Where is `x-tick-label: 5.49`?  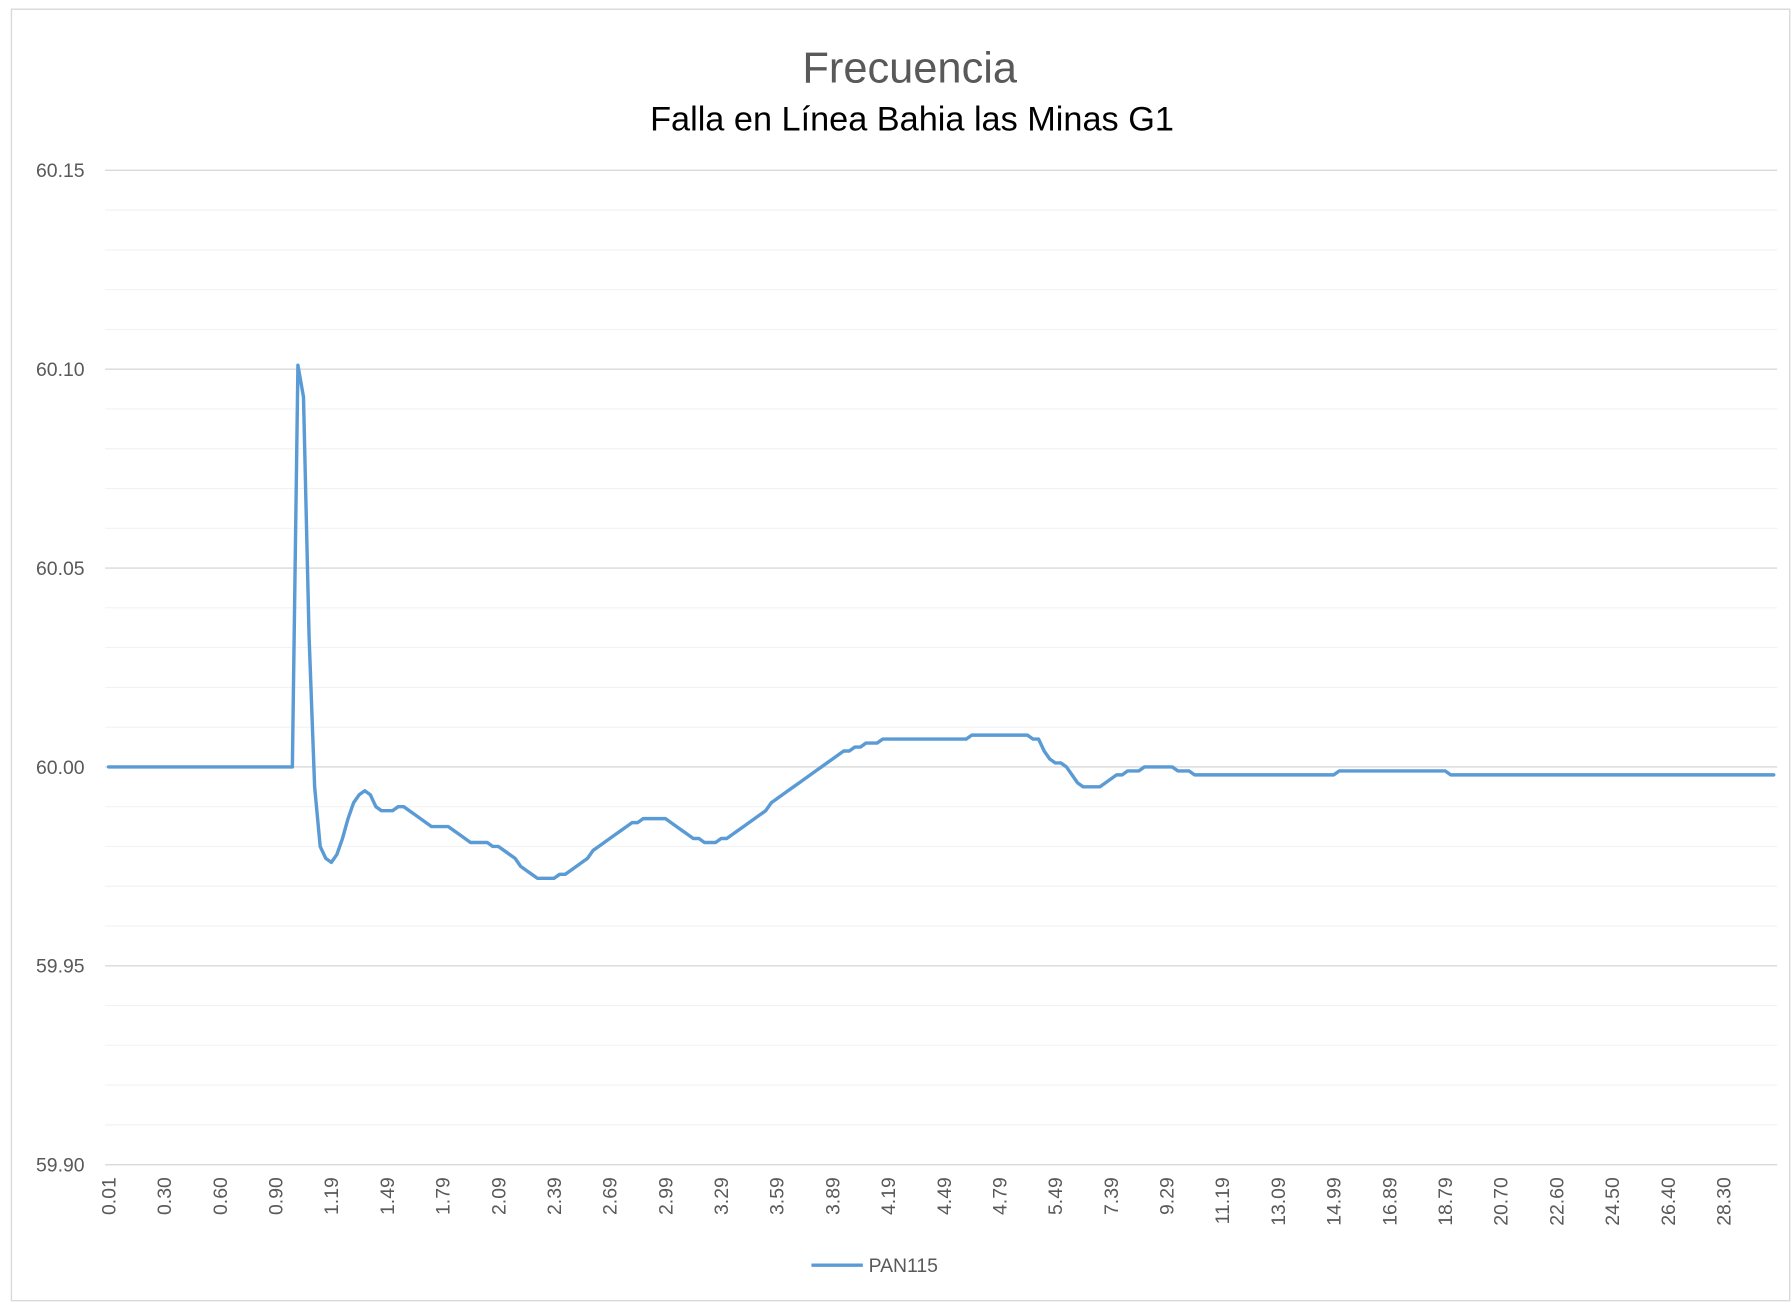 x-tick-label: 5.49 is located at coordinates (1056, 1196).